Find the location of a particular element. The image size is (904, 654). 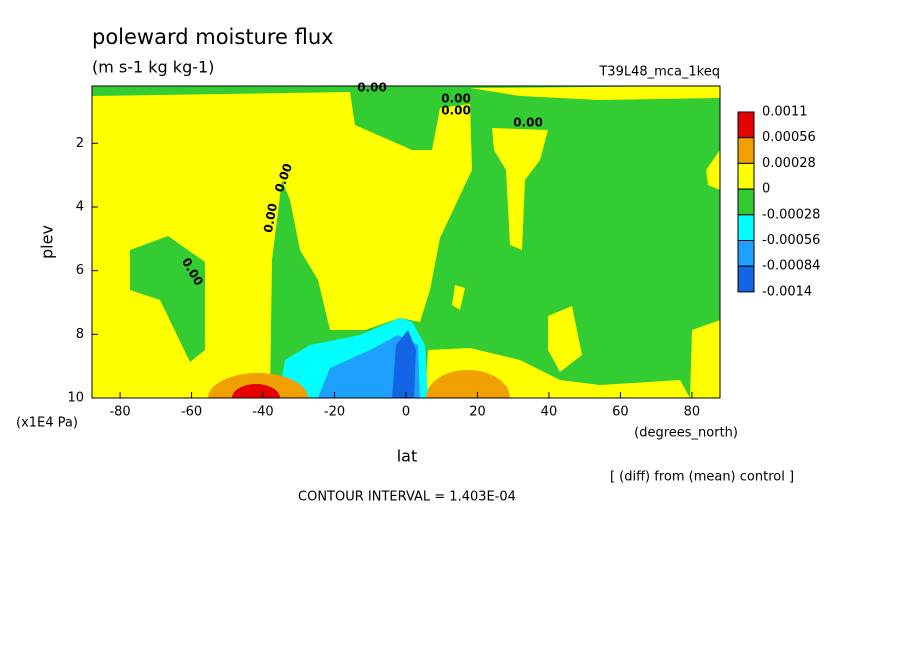

note: CONTOUR INTERVAL = 1.403E-04 is located at coordinates (407, 497).